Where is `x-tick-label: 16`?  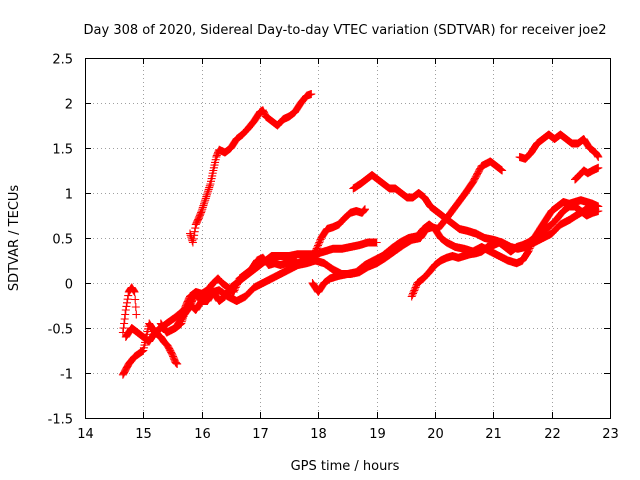 x-tick-label: 16 is located at coordinates (202, 434).